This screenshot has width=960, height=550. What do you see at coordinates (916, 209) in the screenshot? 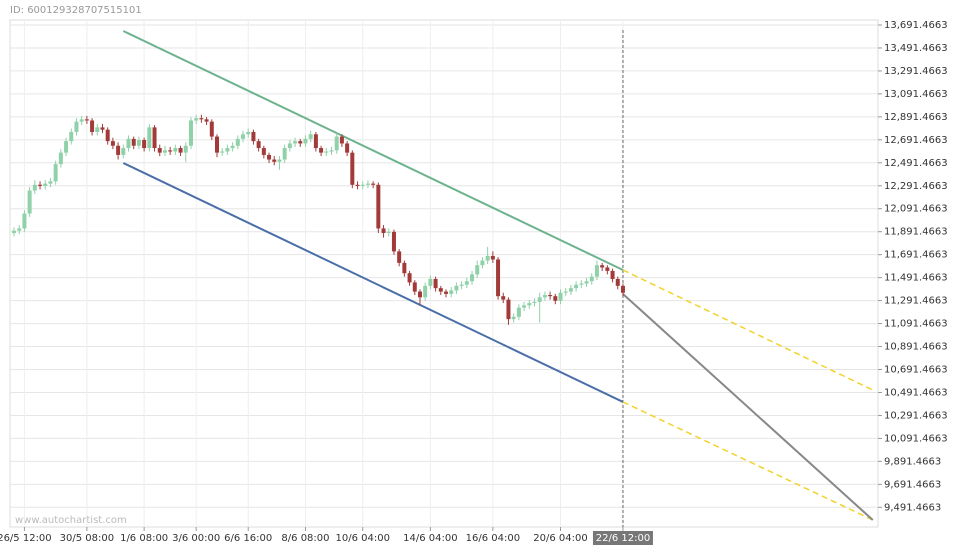
I see `y-tick-label: 12,091.4663` at bounding box center [916, 209].